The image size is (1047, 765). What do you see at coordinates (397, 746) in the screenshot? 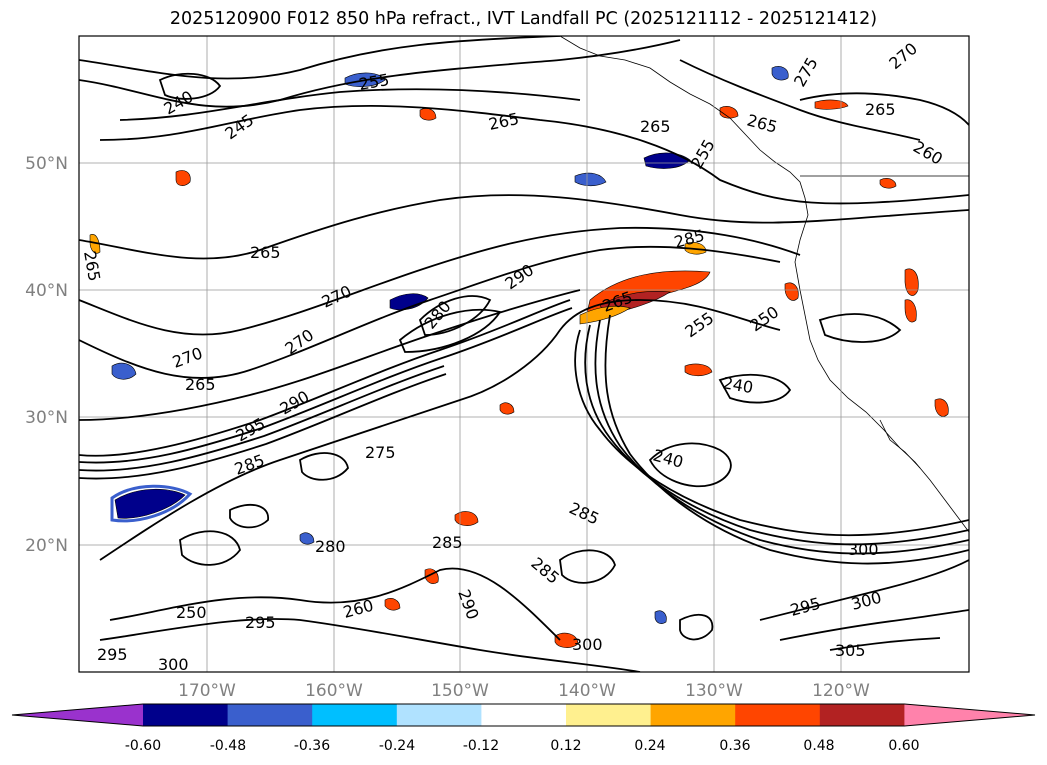
I see `colorbar-tick-label: -0.24` at bounding box center [397, 746].